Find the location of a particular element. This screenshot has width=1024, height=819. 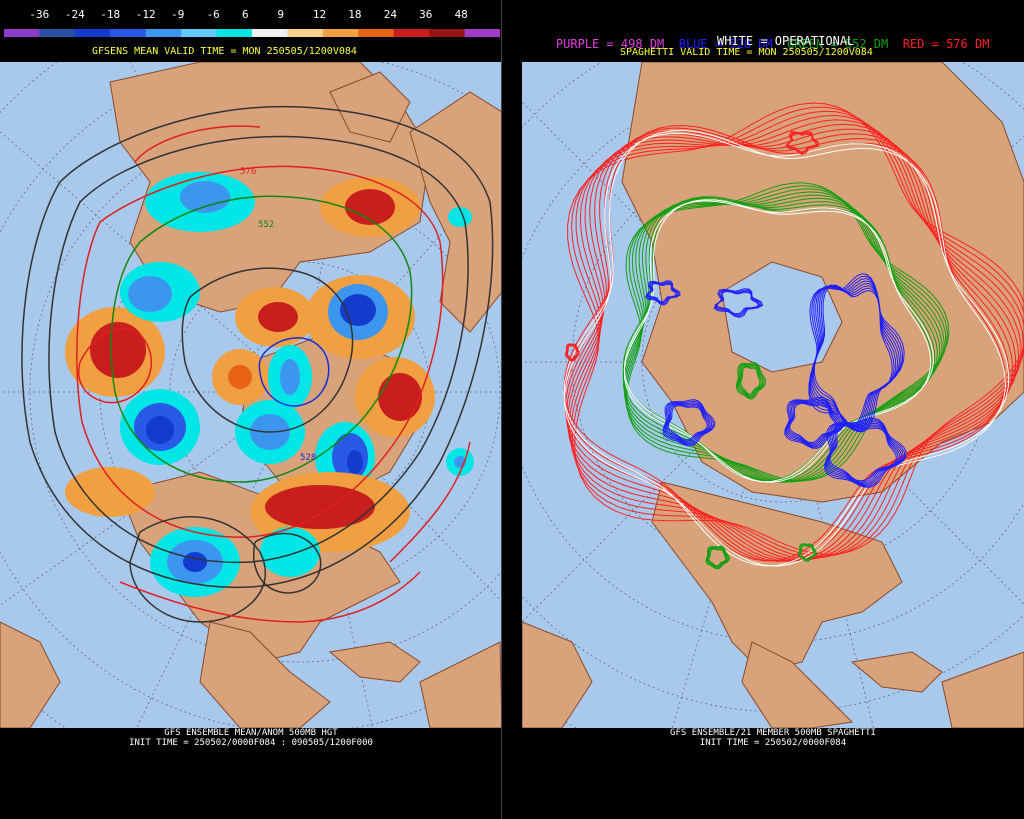

colorbar-swatches is located at coordinates (252, 33).